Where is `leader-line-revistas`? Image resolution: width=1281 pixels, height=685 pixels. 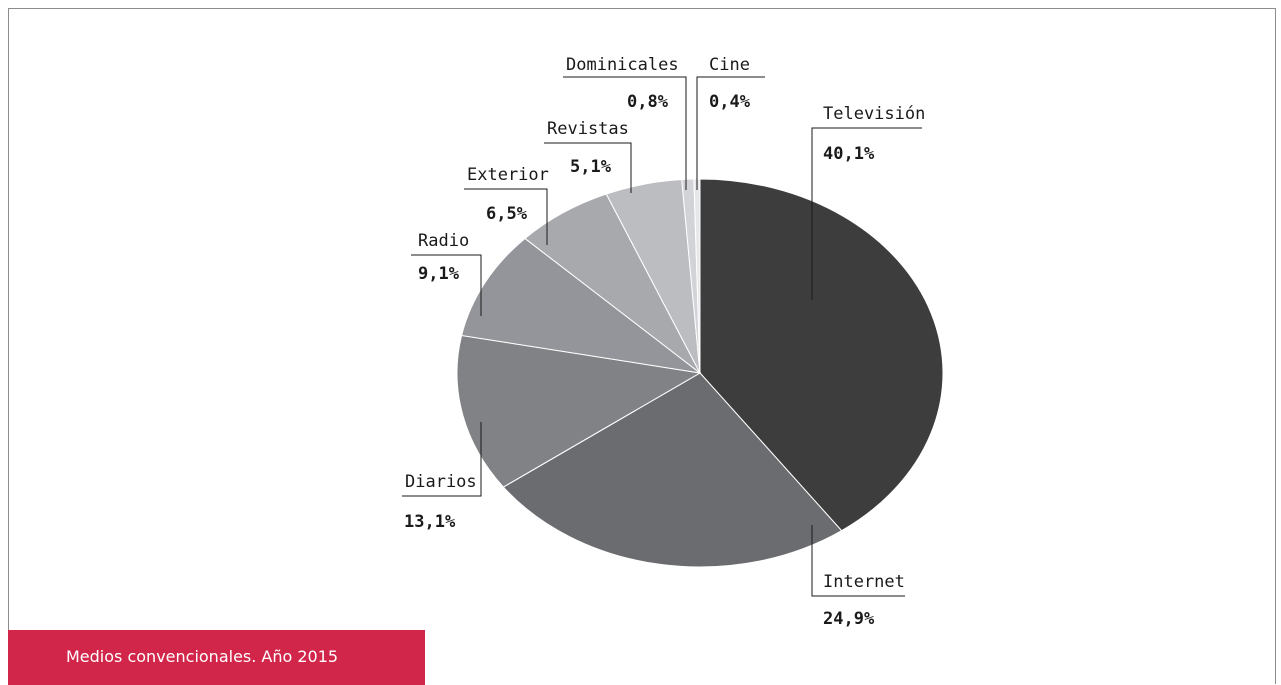 leader-line-revistas is located at coordinates (588, 167).